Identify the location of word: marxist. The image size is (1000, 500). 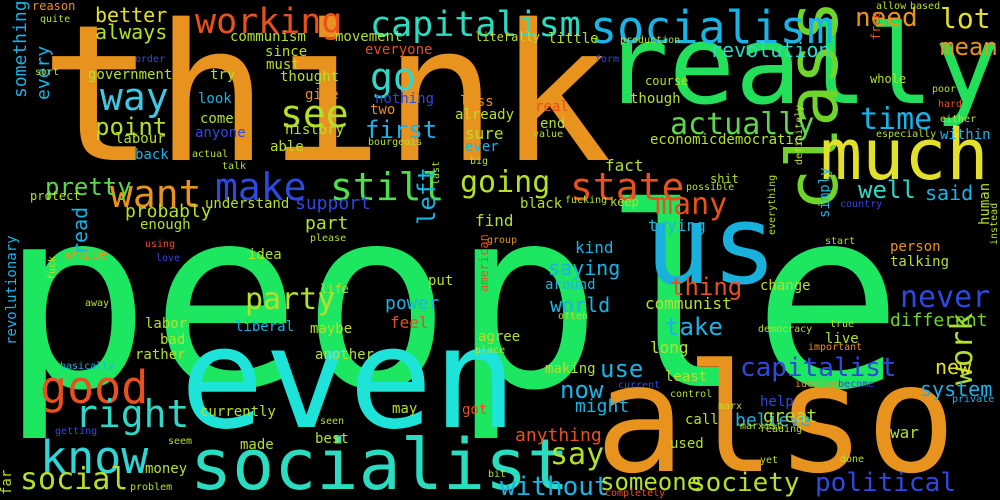
(761, 426).